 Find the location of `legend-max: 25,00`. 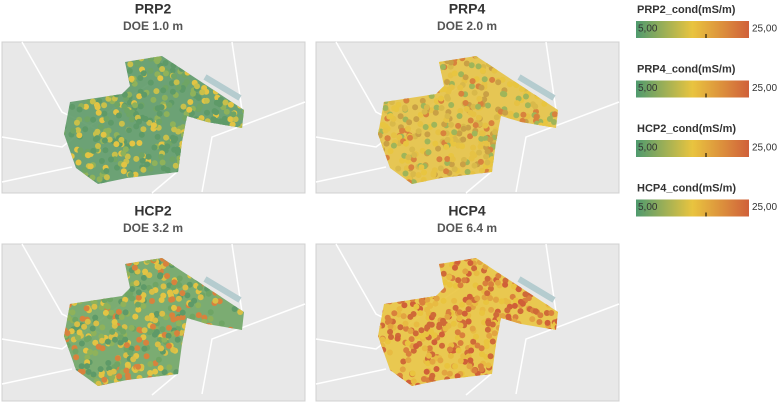

legend-max: 25,00 is located at coordinates (764, 148).